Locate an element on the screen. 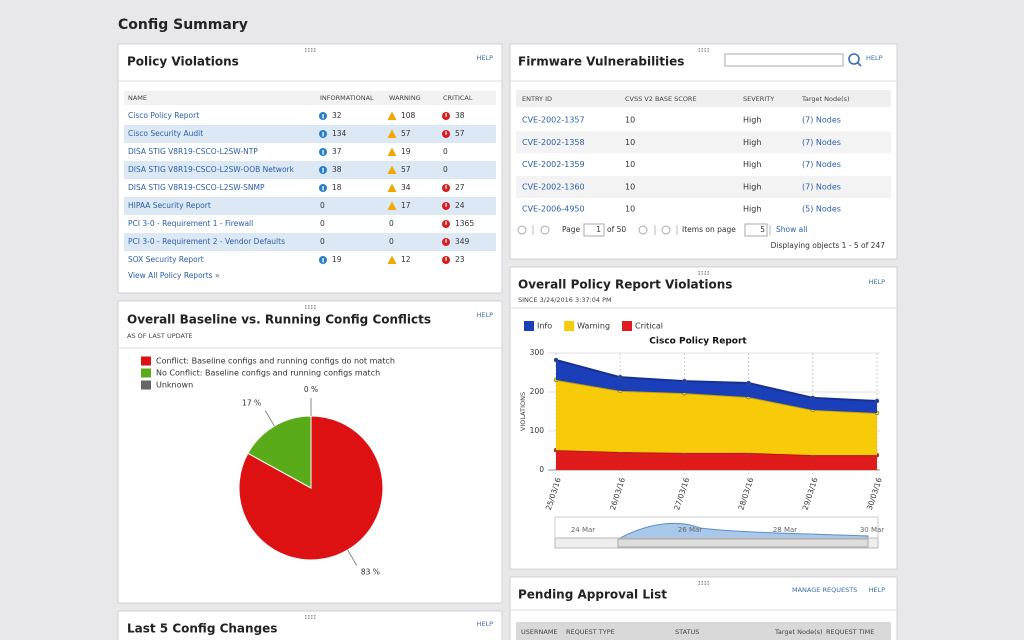 Image resolution: width=1024 pixels, height=640 pixels. navigator-label: 24 Mar is located at coordinates (583, 530).